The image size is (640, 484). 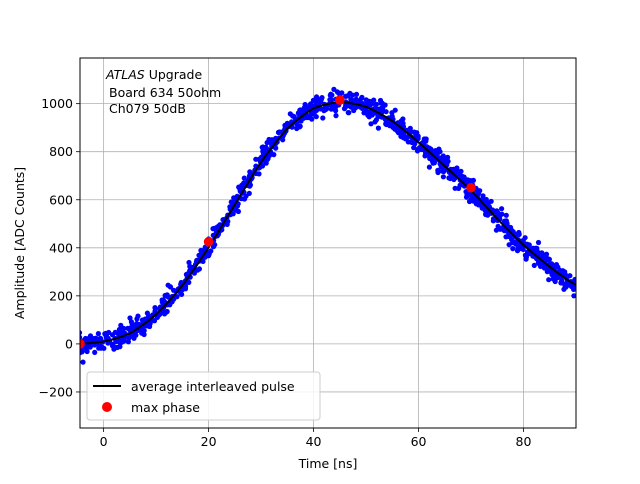 What do you see at coordinates (419, 441) in the screenshot?
I see `x-tick-label: 60` at bounding box center [419, 441].